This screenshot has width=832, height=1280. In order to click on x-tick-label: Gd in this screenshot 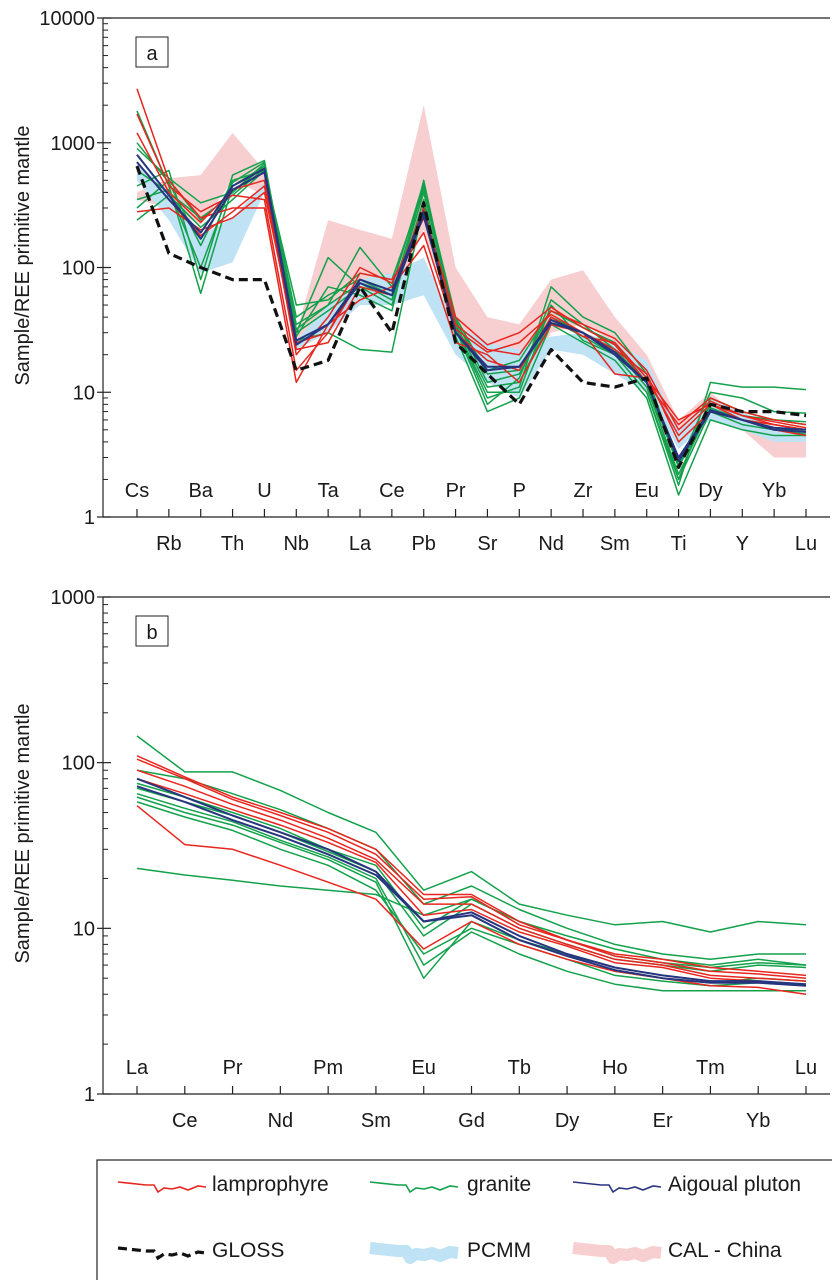, I will do `click(471, 1121)`.